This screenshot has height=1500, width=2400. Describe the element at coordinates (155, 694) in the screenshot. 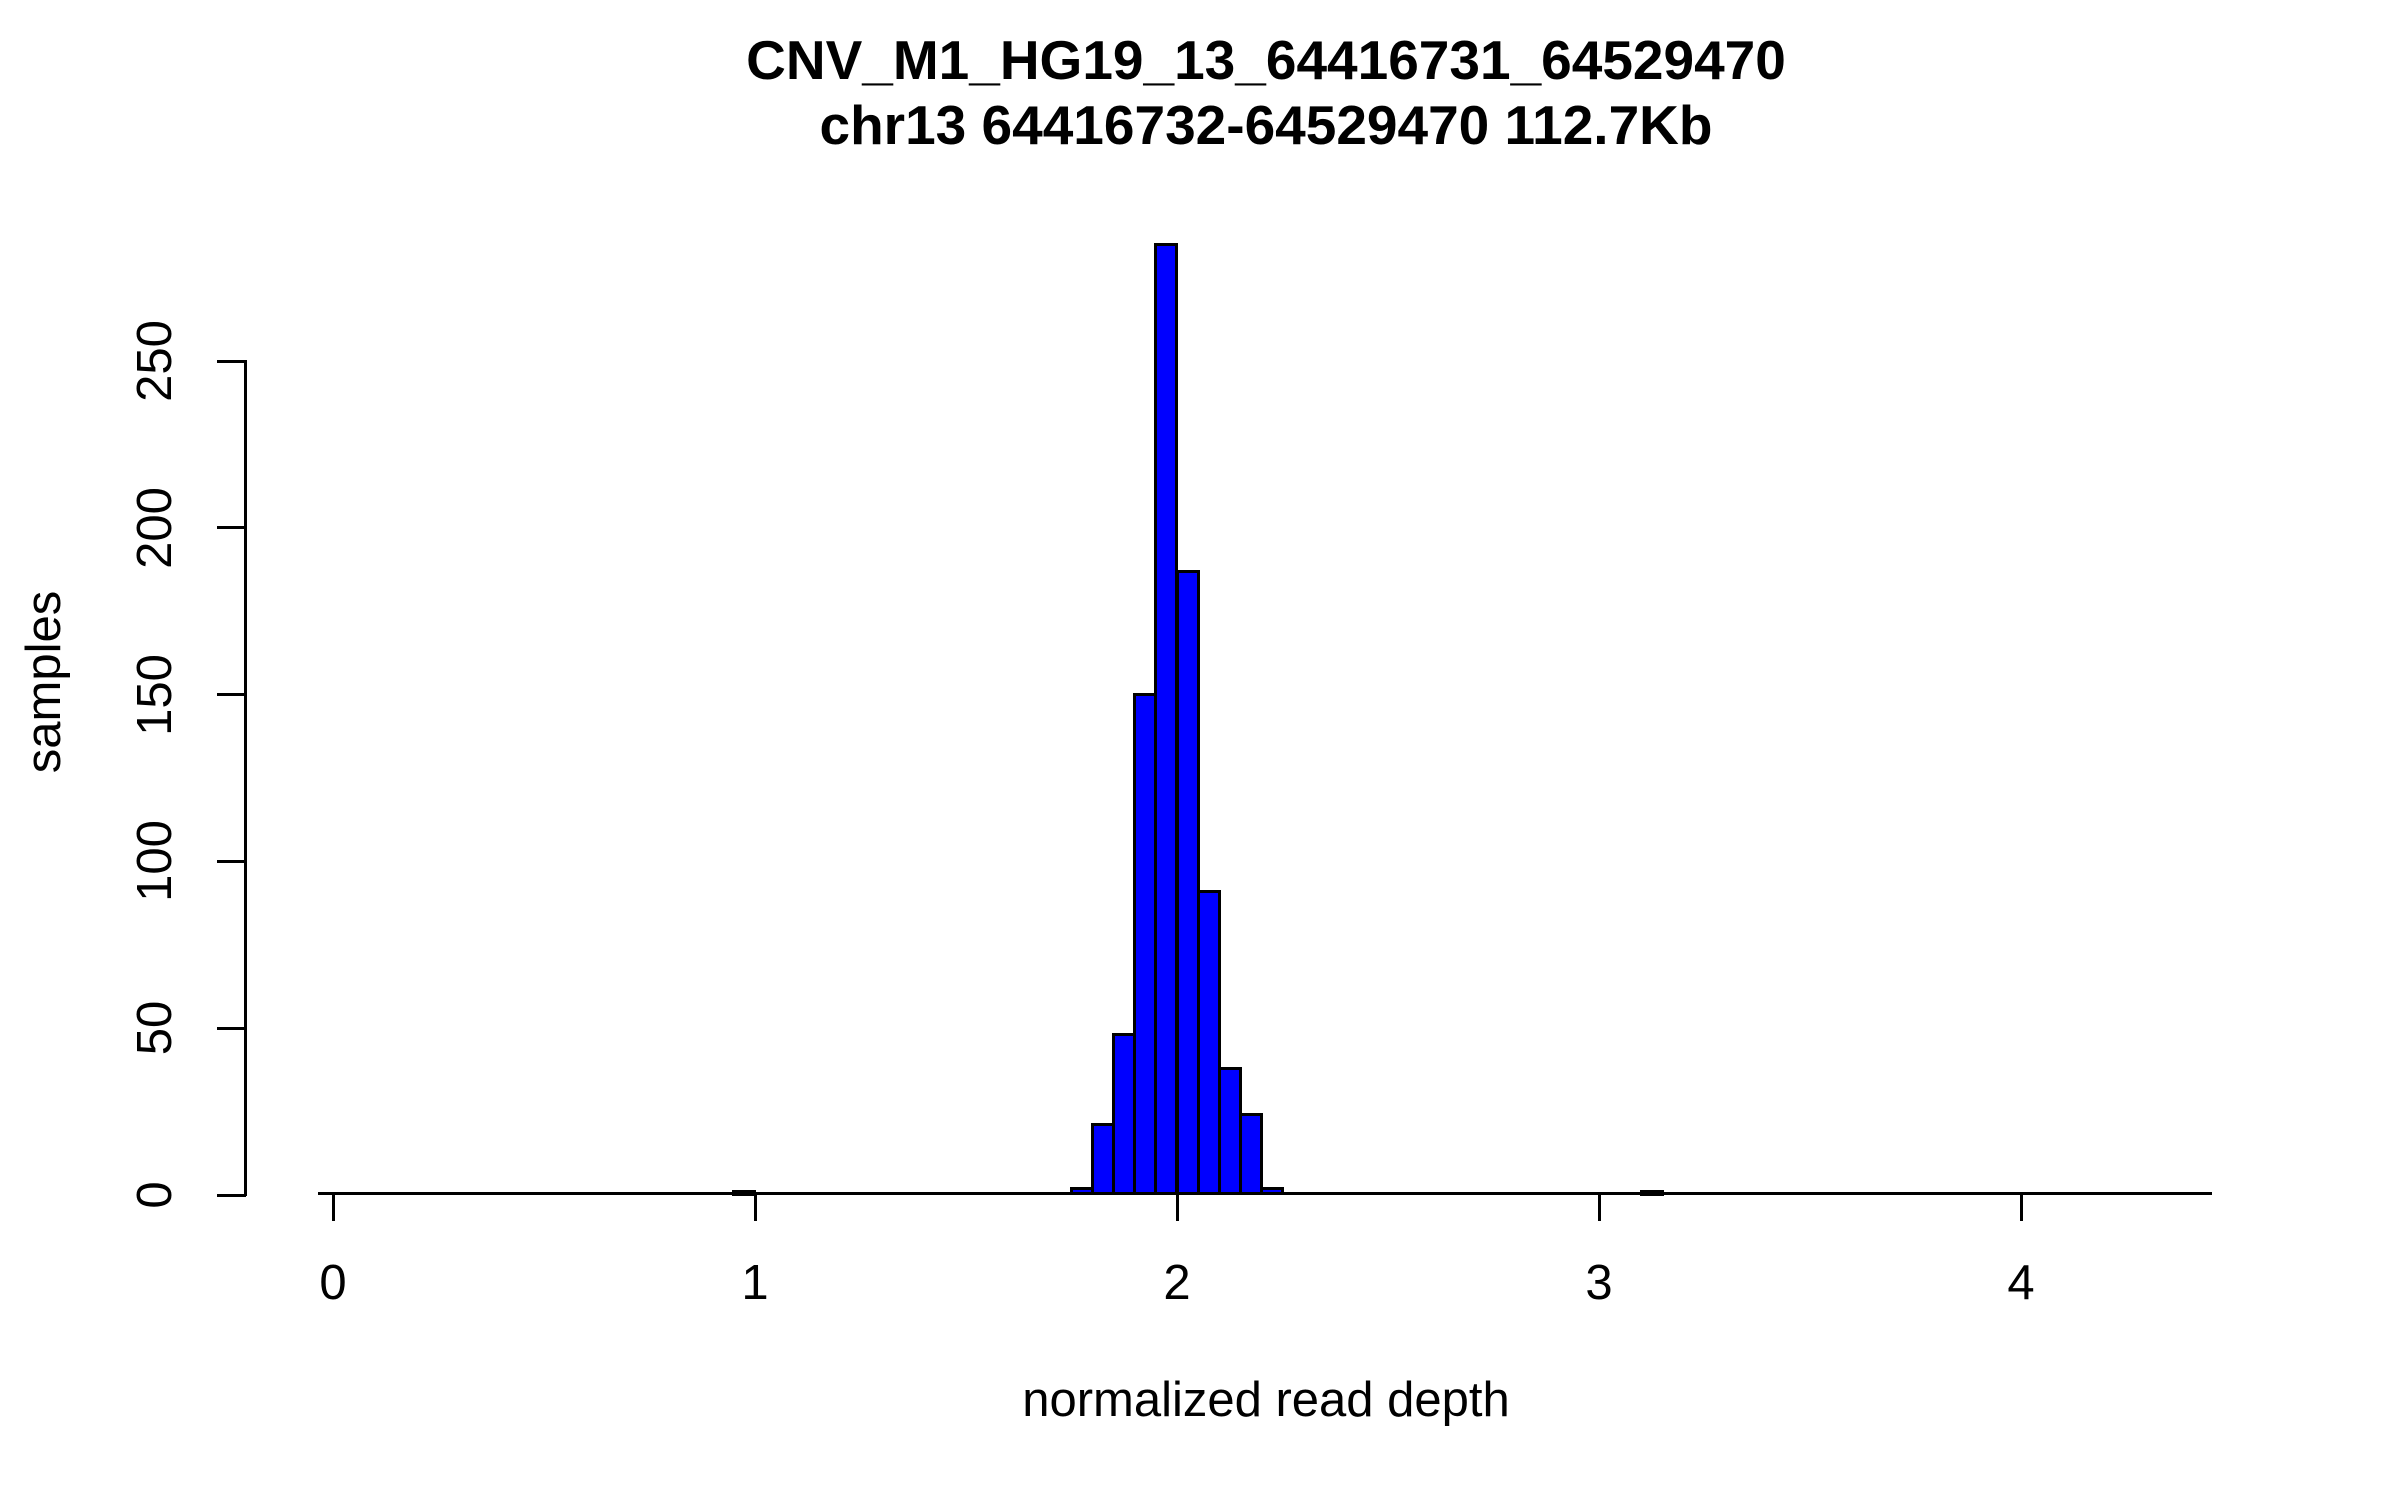

I see `y-axis-tick-label: 150` at that location.